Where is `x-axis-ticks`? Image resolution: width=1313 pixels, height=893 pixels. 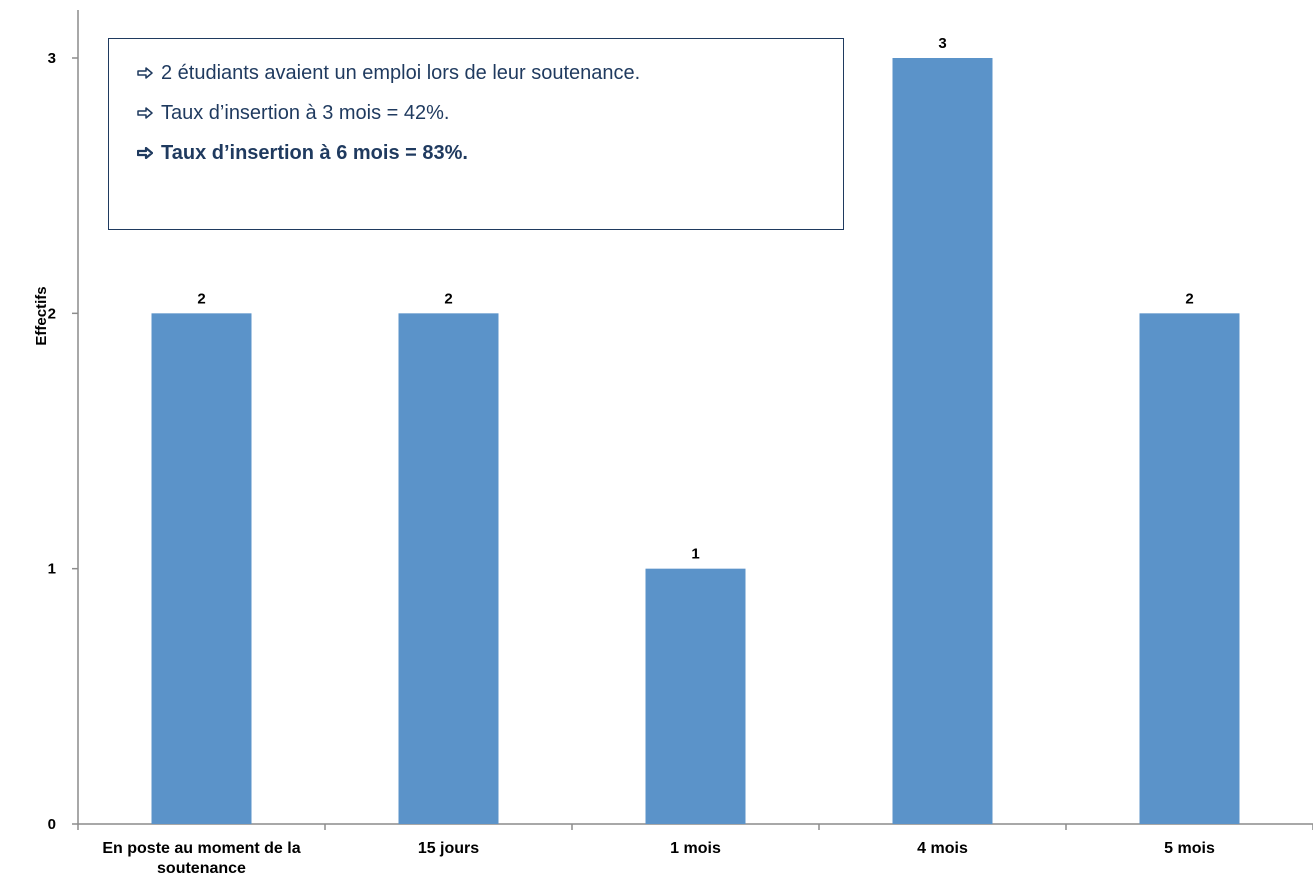 x-axis-ticks is located at coordinates (695, 827).